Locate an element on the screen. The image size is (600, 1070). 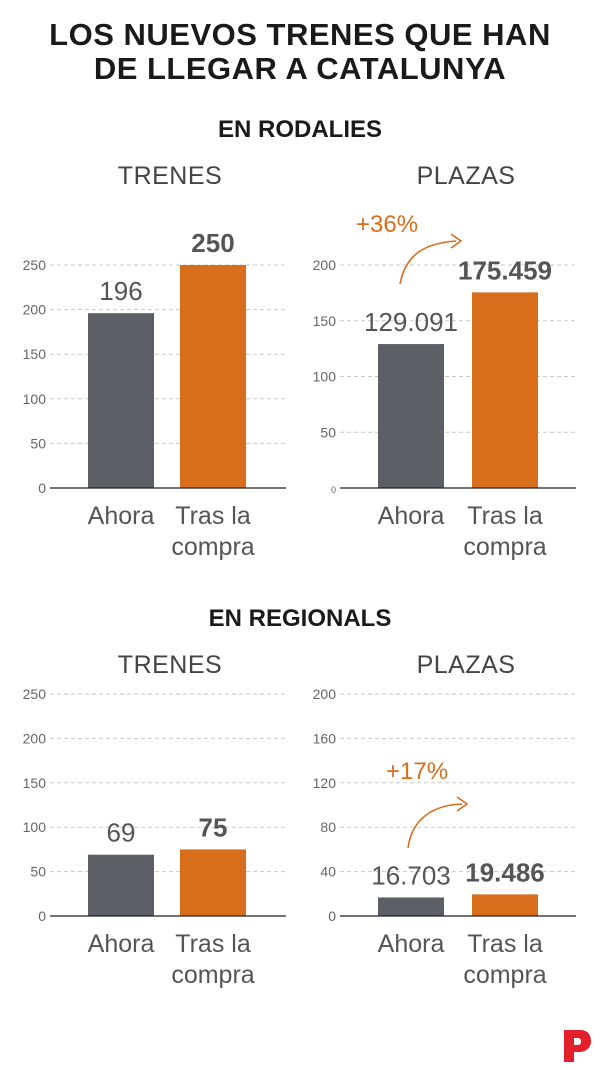
chart-2-value-label-current: 129.091 is located at coordinates (411, 322).